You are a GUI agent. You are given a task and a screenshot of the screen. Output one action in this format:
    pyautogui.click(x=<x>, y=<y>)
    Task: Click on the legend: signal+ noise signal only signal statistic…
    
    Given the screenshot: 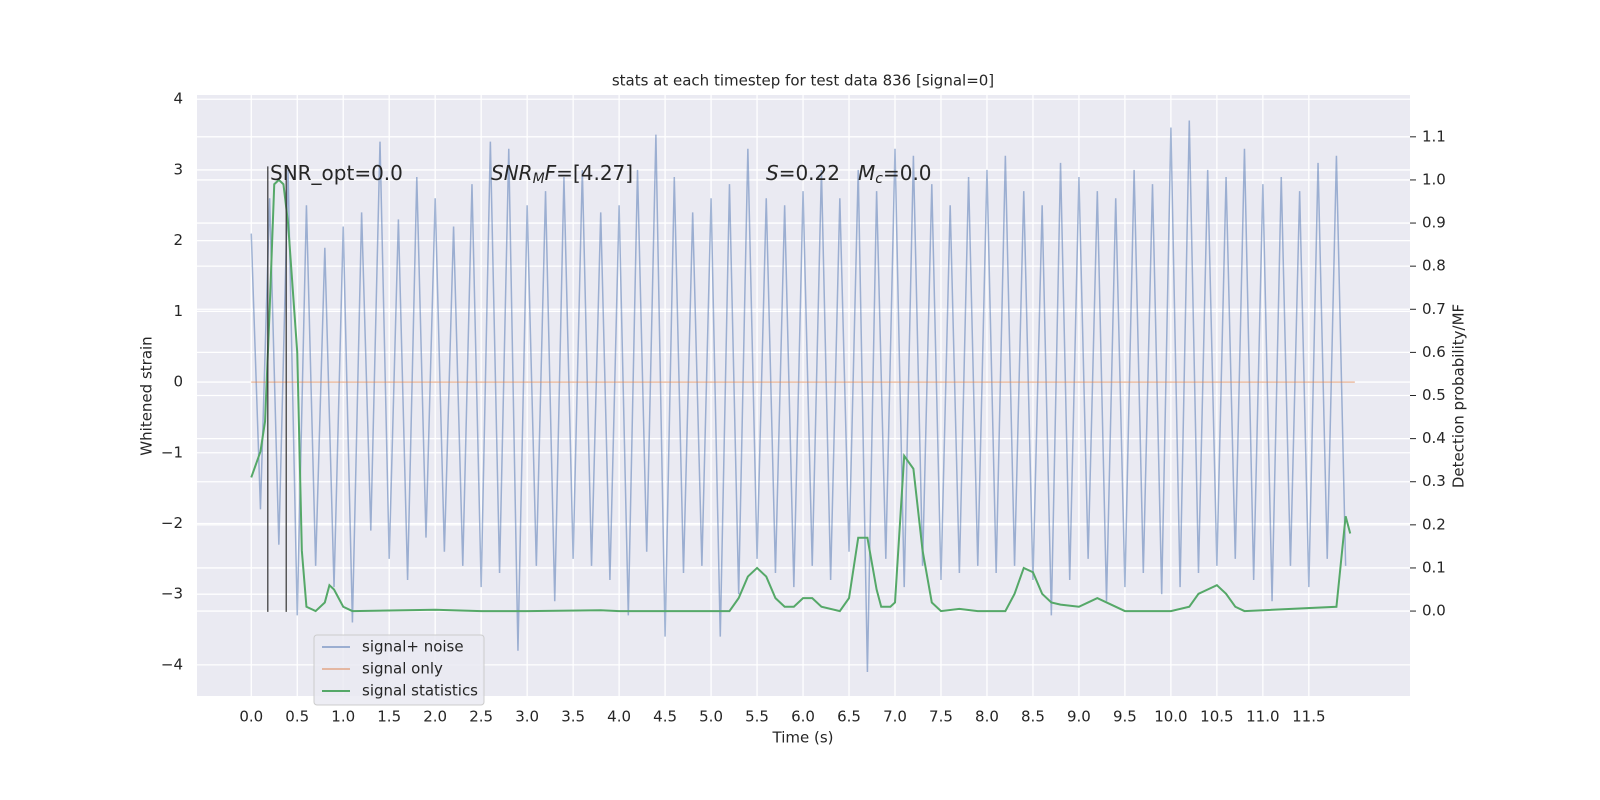 What is the action you would take?
    pyautogui.click(x=399, y=670)
    